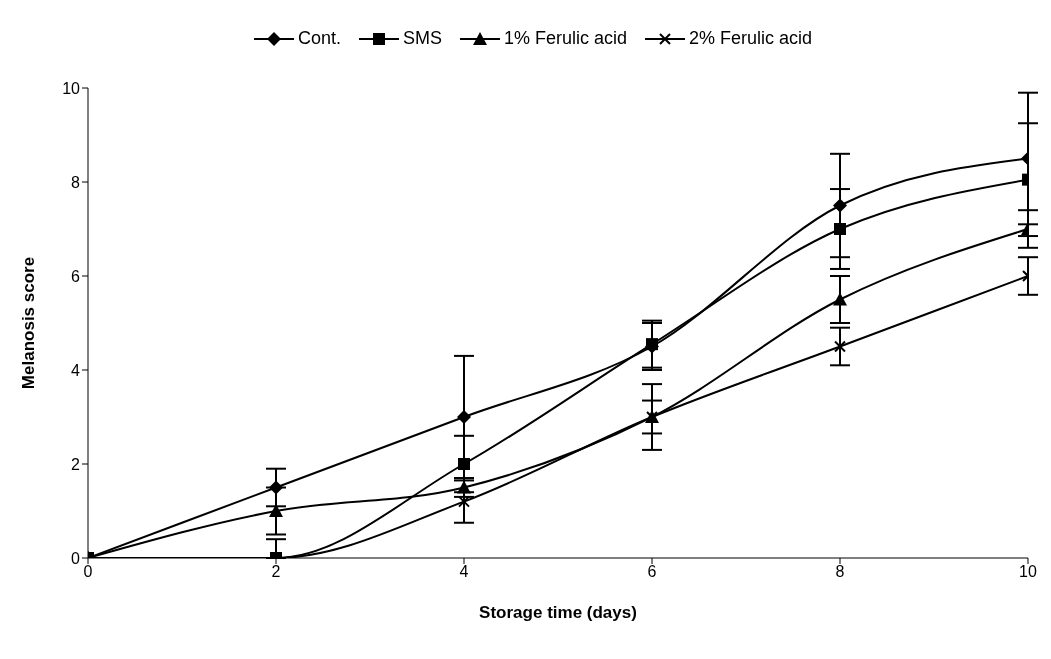  I want to click on y-tick-label: 0, so click(76, 558).